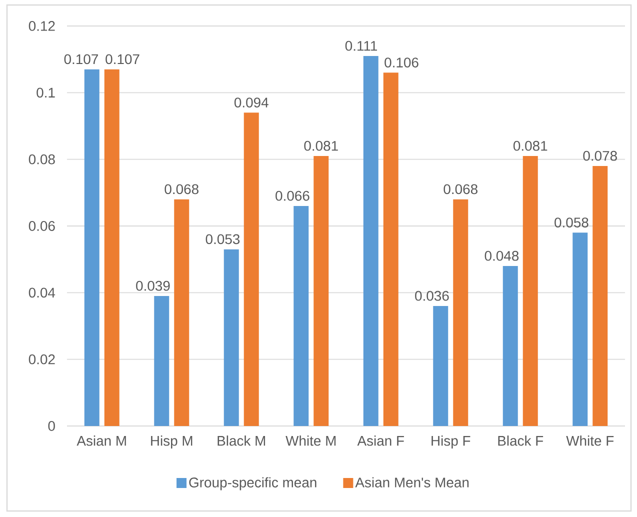  What do you see at coordinates (41, 359) in the screenshot?
I see `y-tick-label: 0.02` at bounding box center [41, 359].